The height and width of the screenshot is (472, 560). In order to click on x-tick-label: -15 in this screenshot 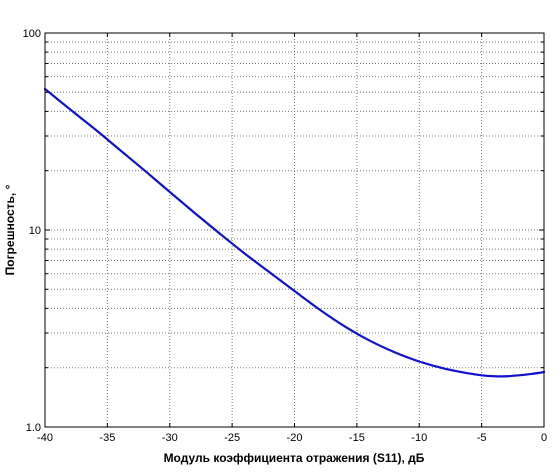, I will do `click(357, 438)`.